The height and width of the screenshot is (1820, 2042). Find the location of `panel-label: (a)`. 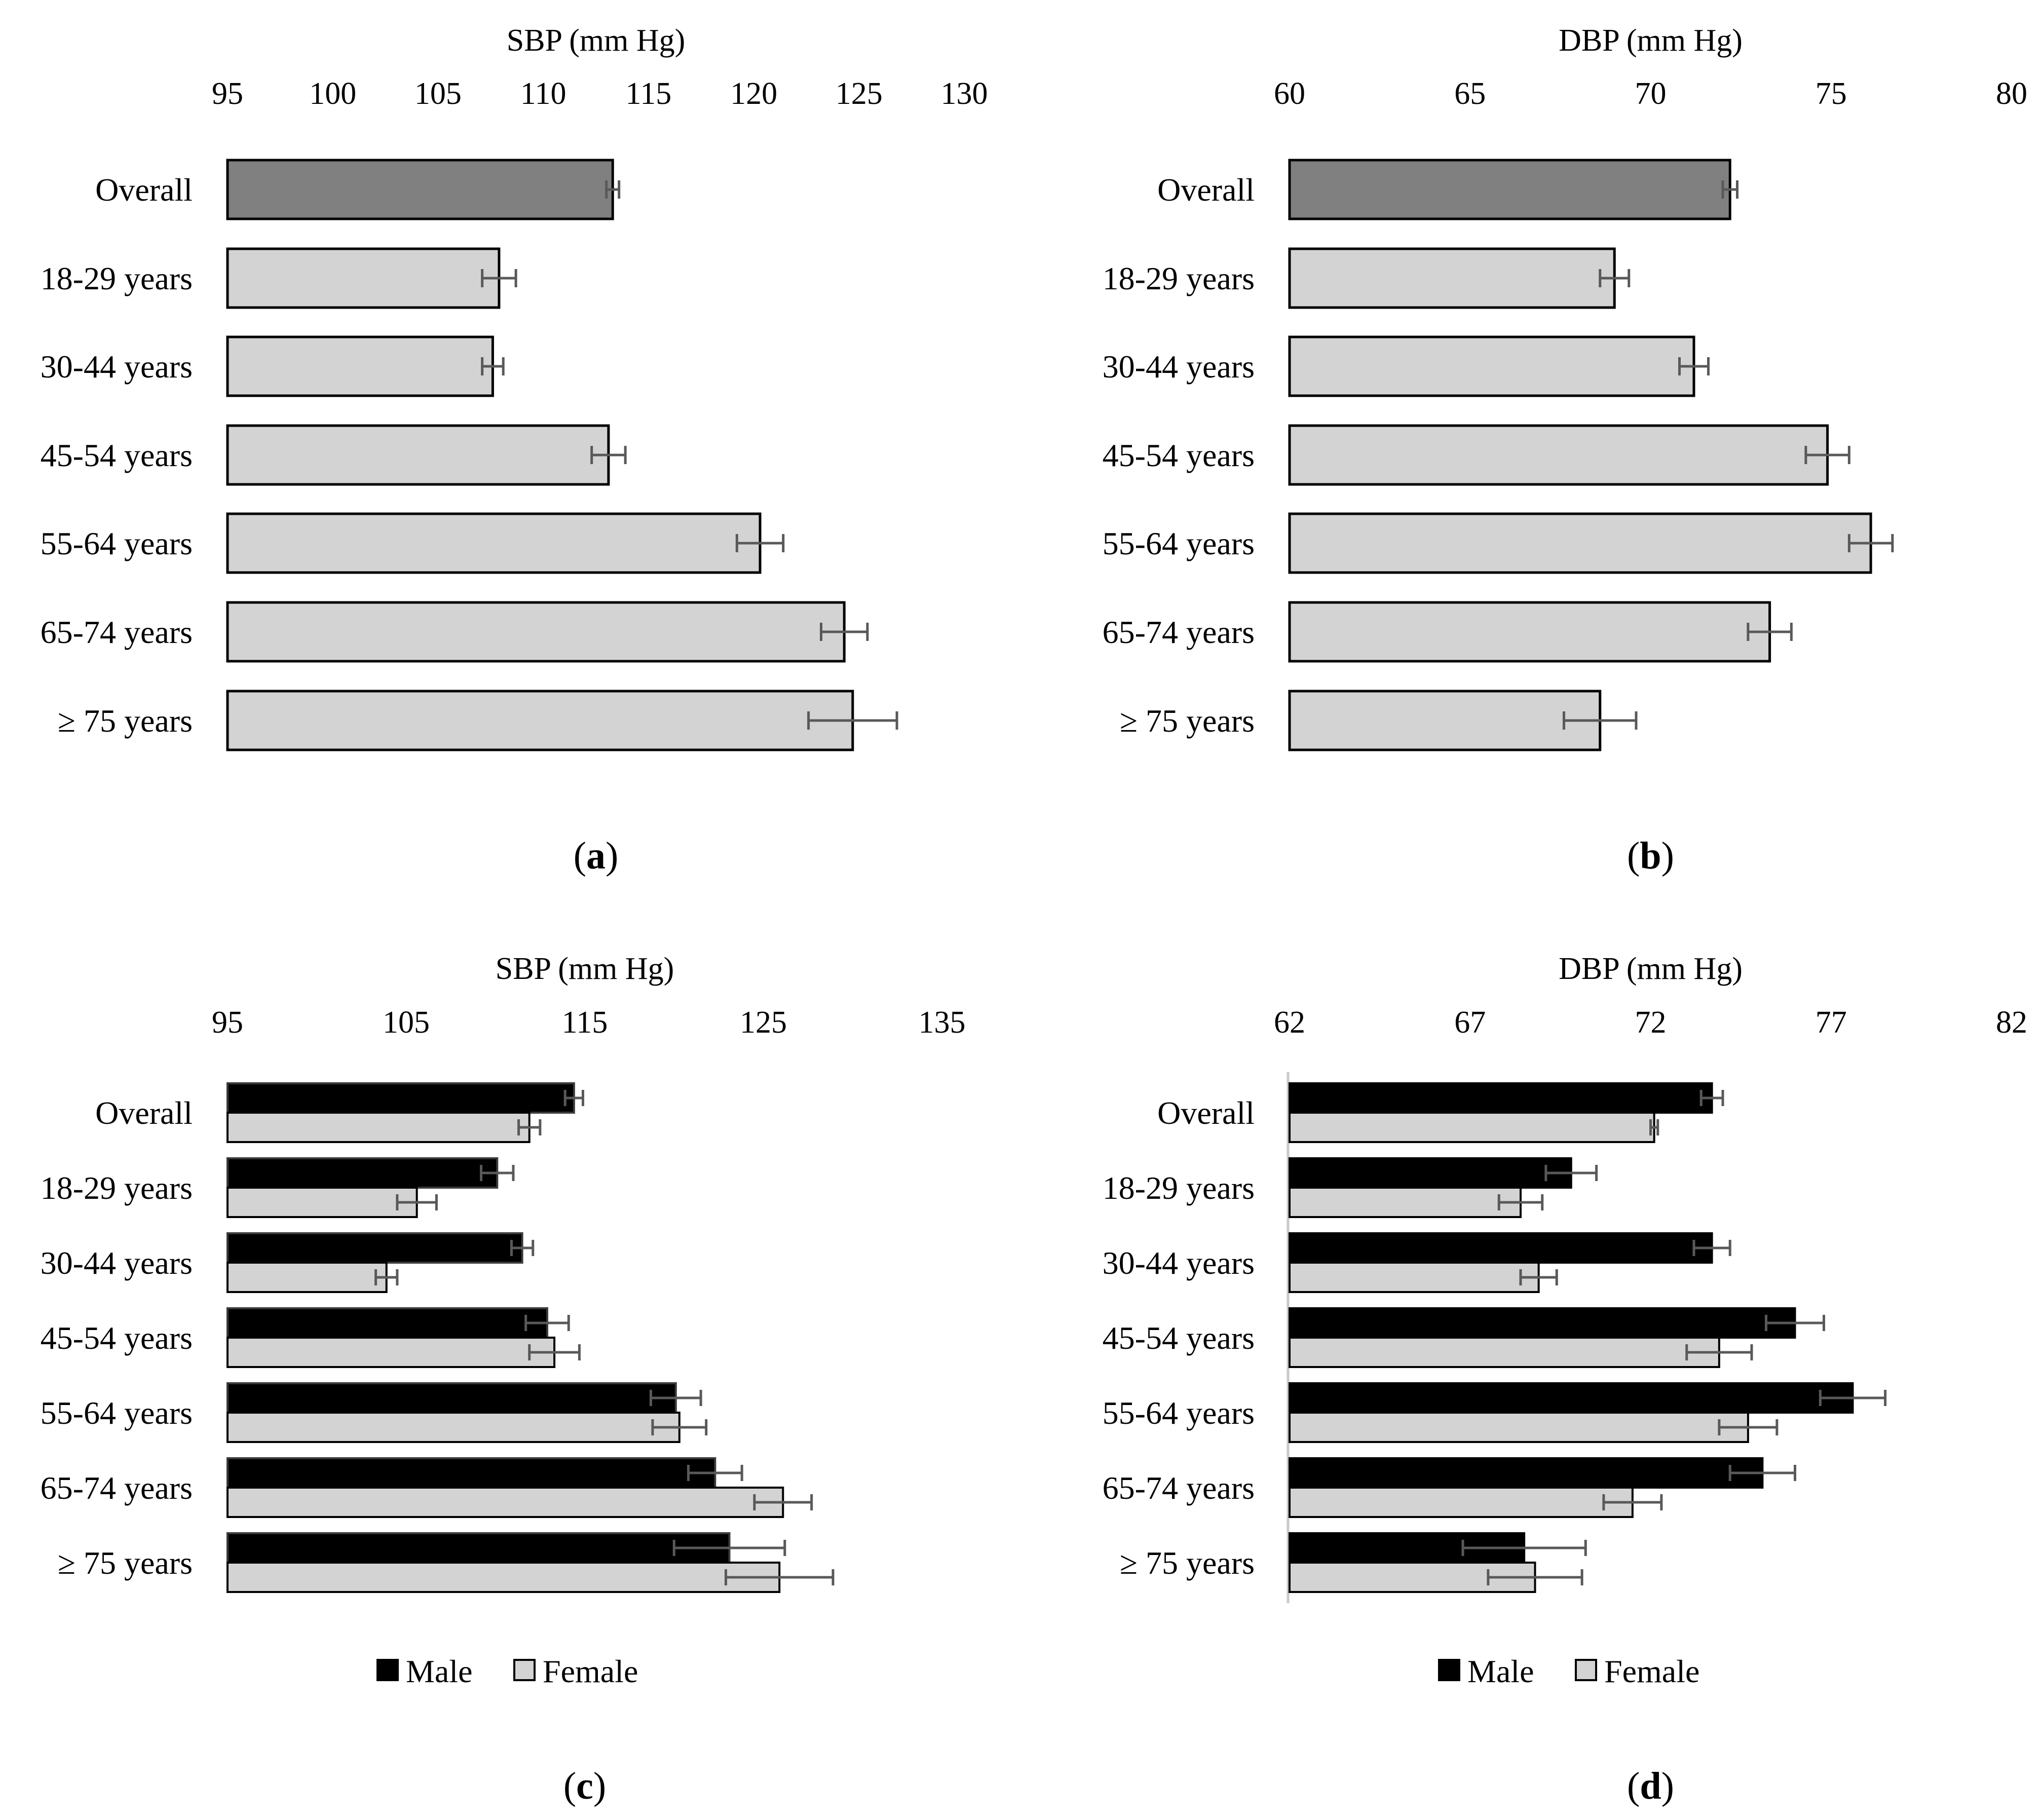

panel-label: (a) is located at coordinates (596, 856).